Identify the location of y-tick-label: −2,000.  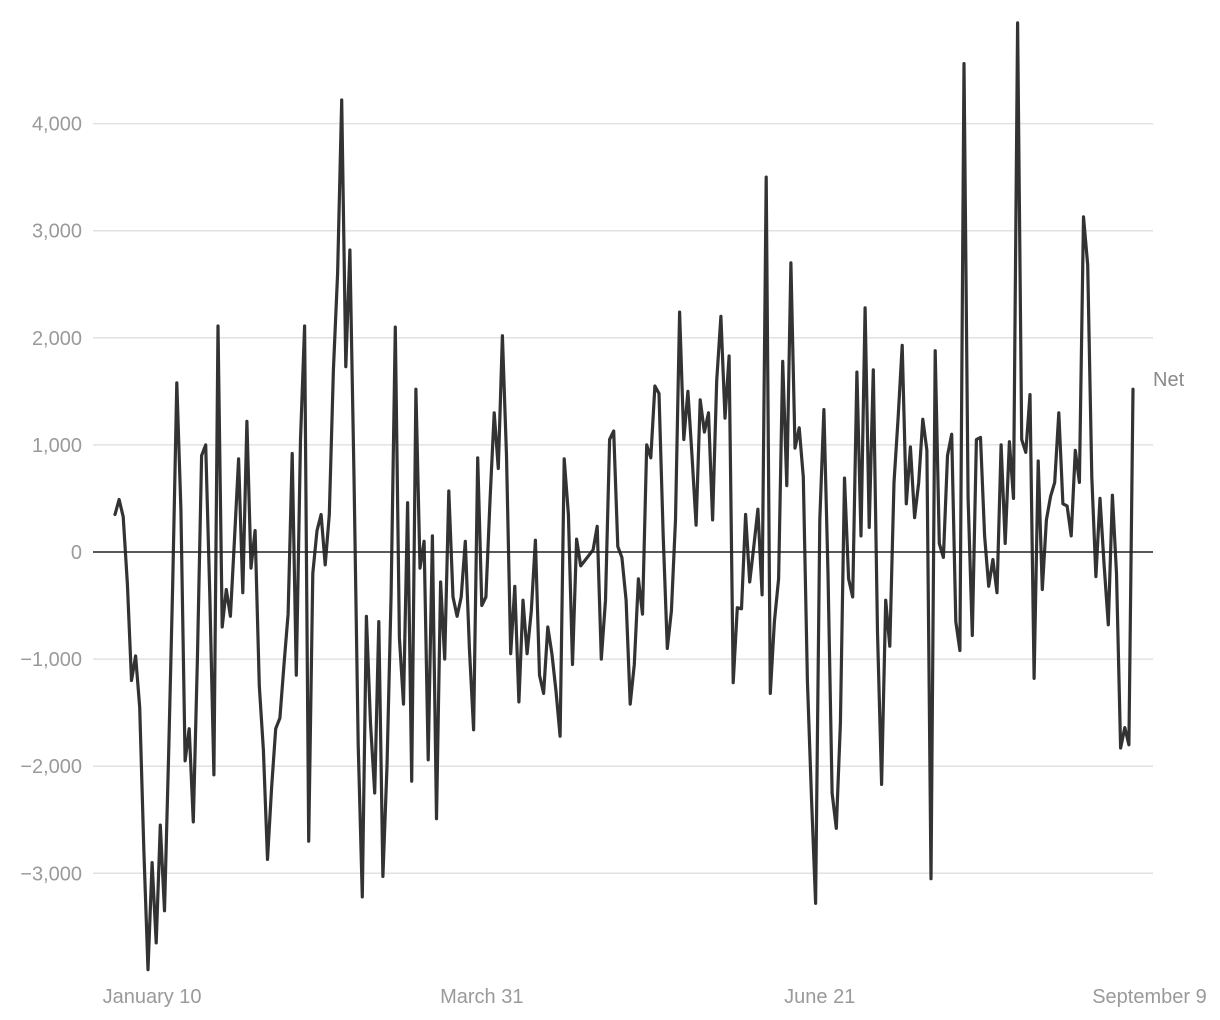
(51, 767).